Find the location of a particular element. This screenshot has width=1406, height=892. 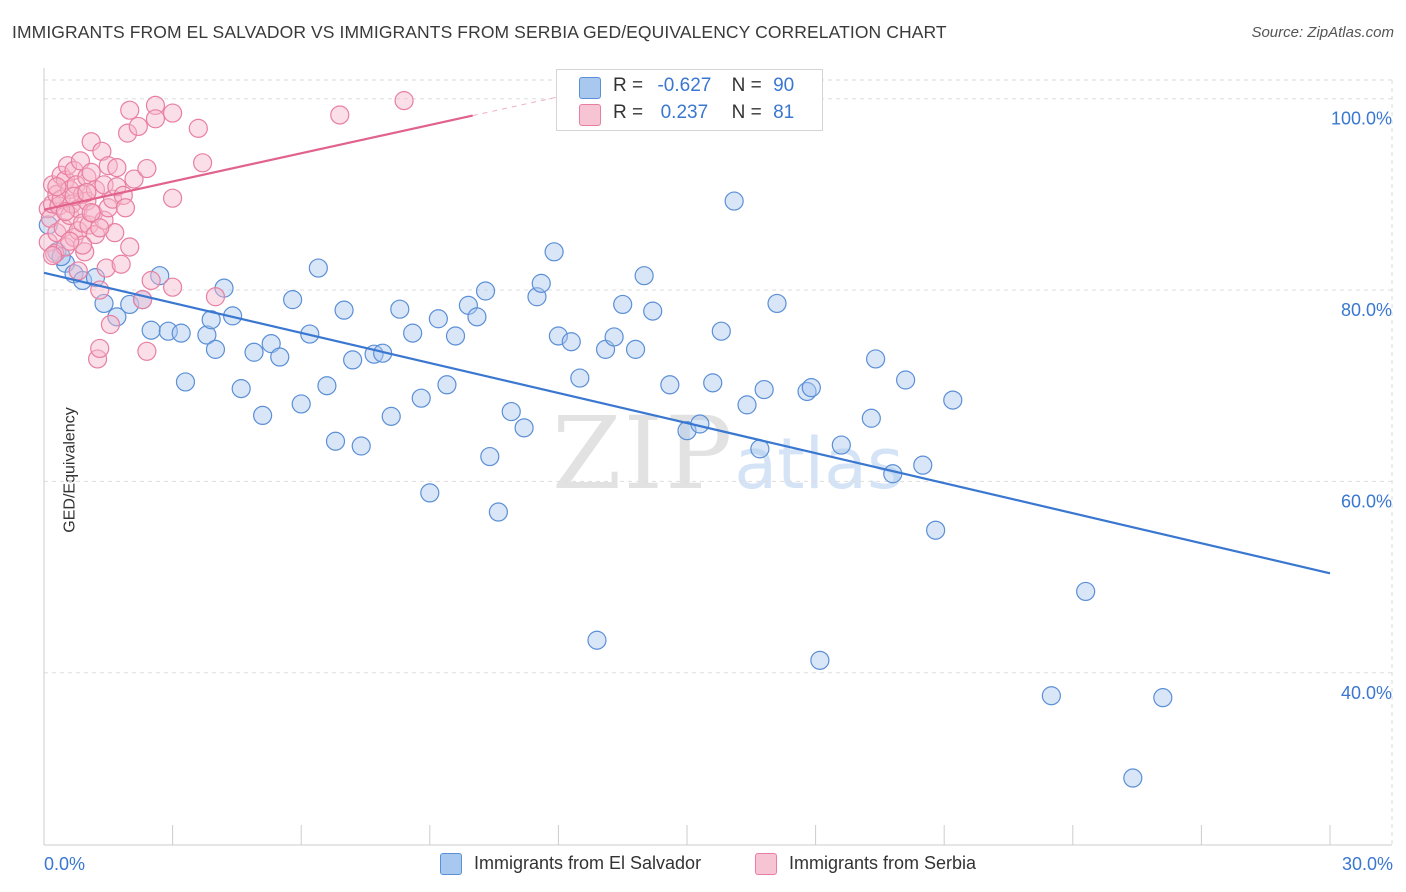

stats-legend: R = -0.627 N = 90 R = 0.237 N = 81 is located at coordinates (689, 100).